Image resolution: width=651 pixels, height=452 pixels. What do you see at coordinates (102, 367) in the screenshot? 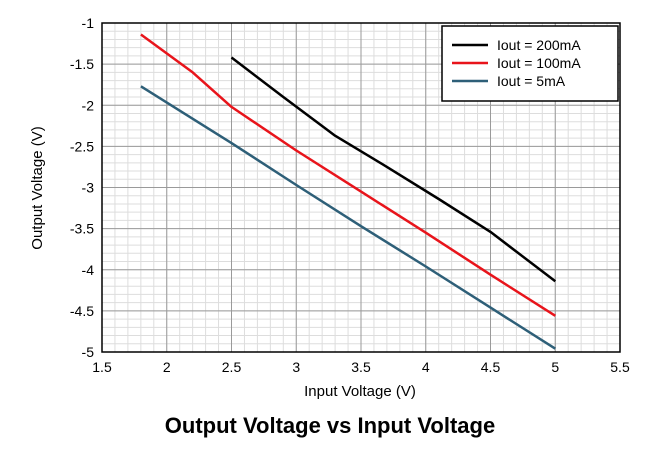
I see `x-tick-label: 1.5` at bounding box center [102, 367].